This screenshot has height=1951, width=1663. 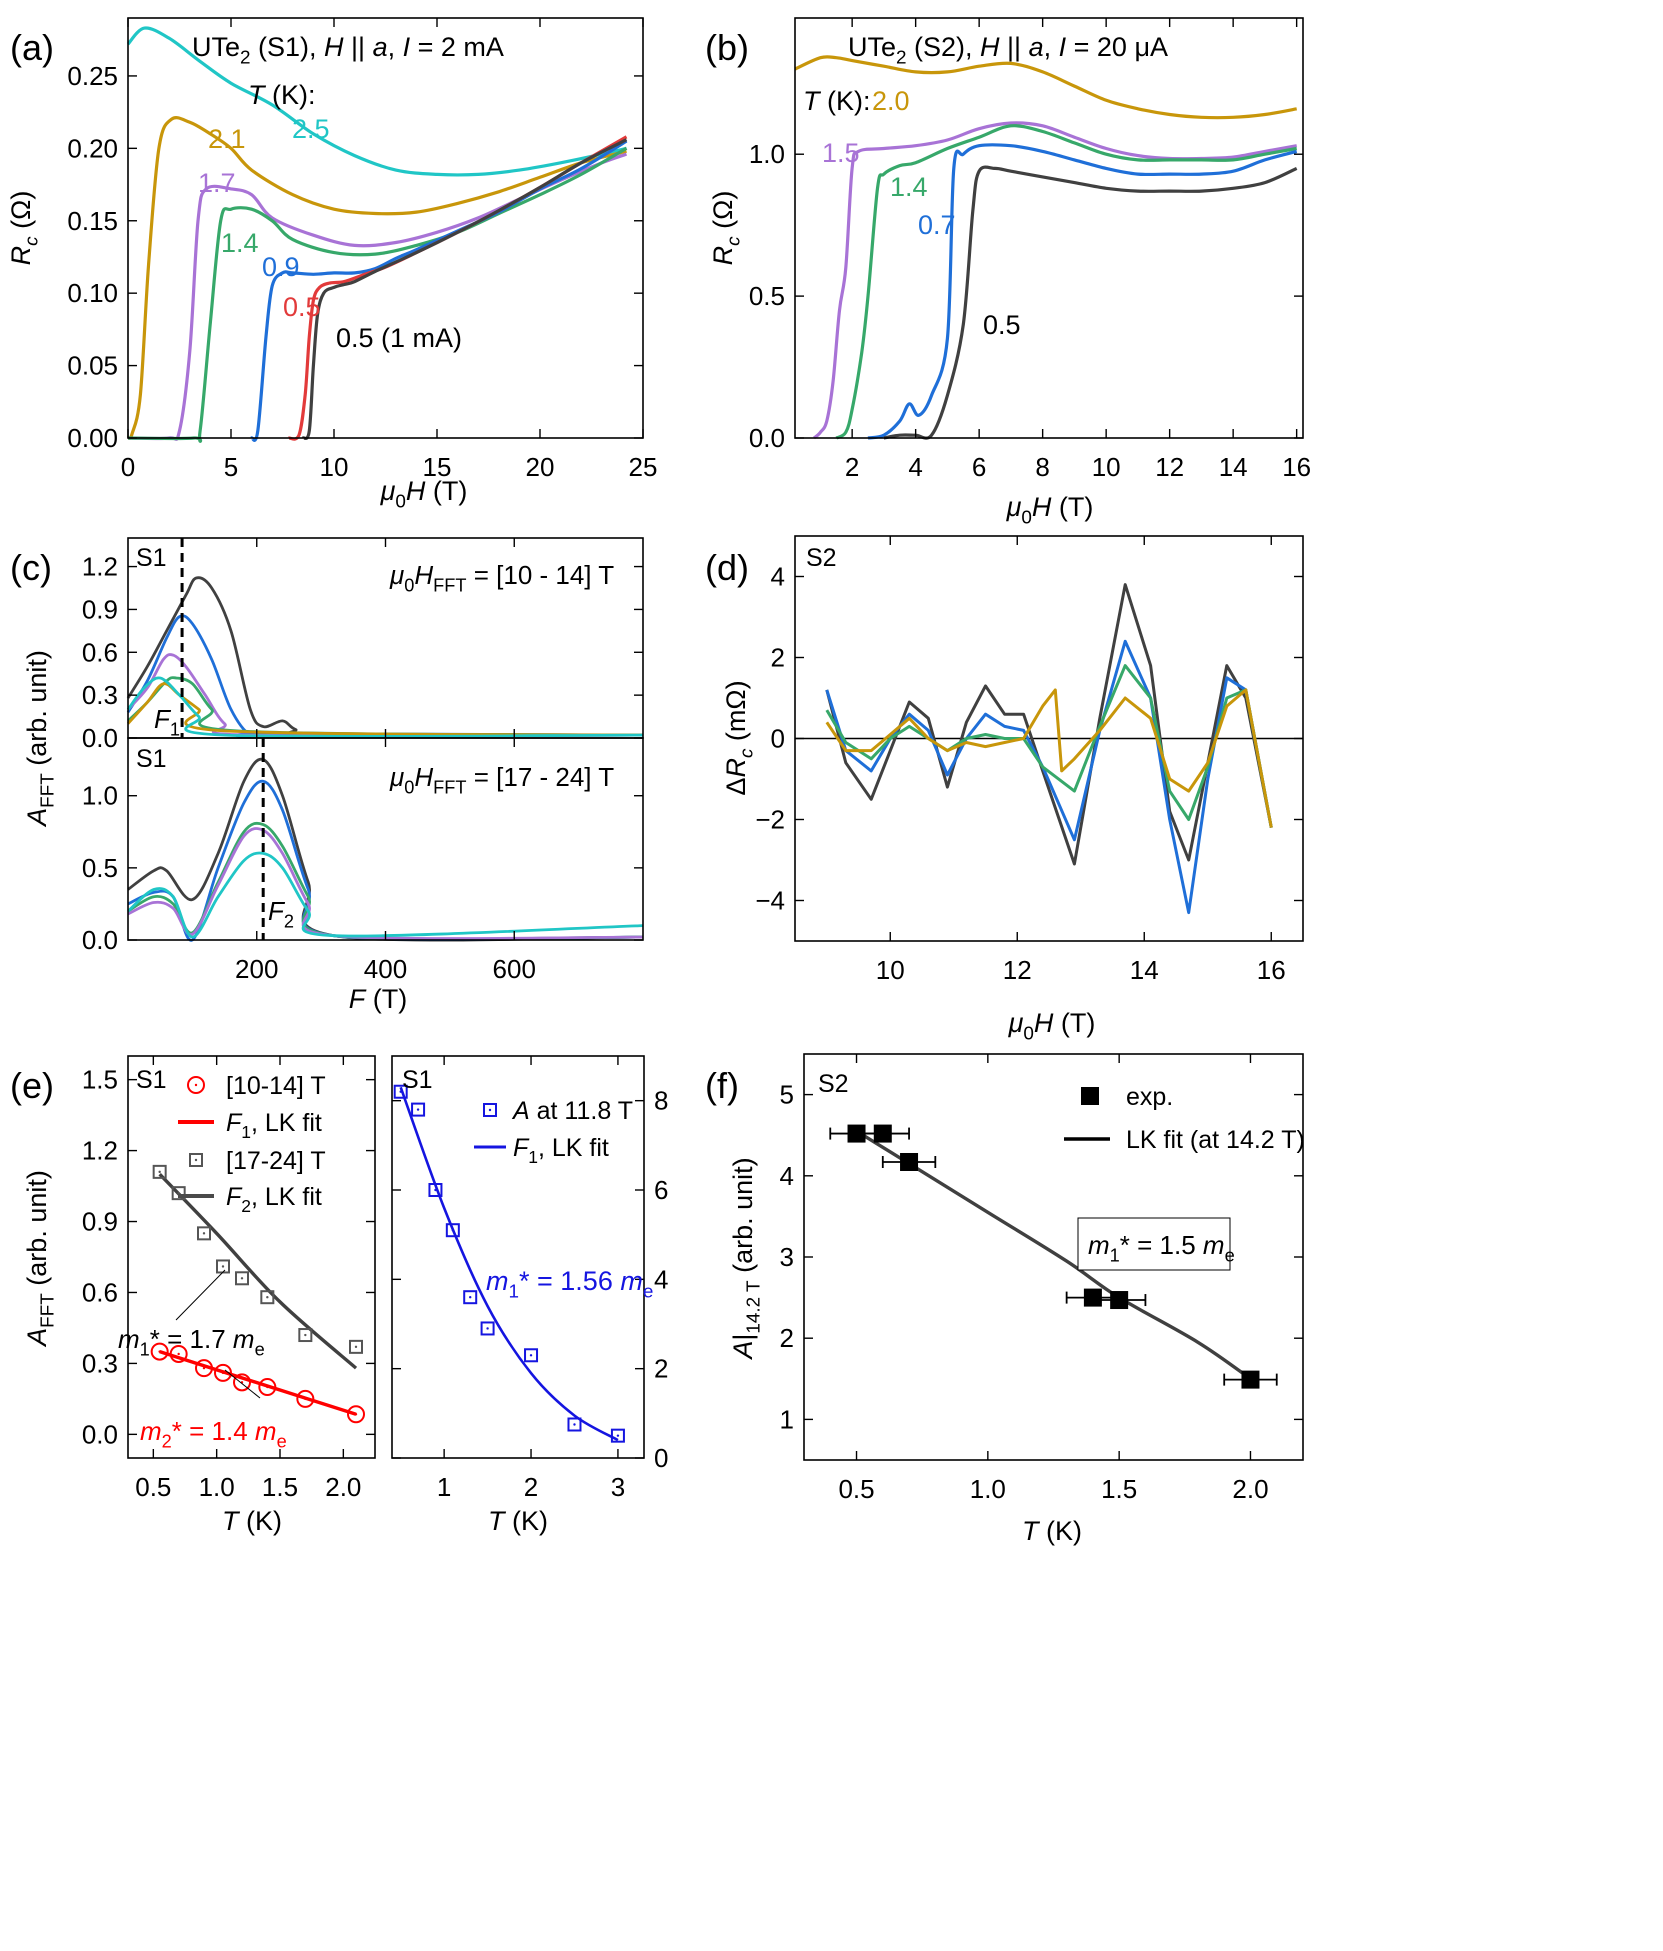 What do you see at coordinates (452, 1230) in the screenshot?
I see `e-right-point` at bounding box center [452, 1230].